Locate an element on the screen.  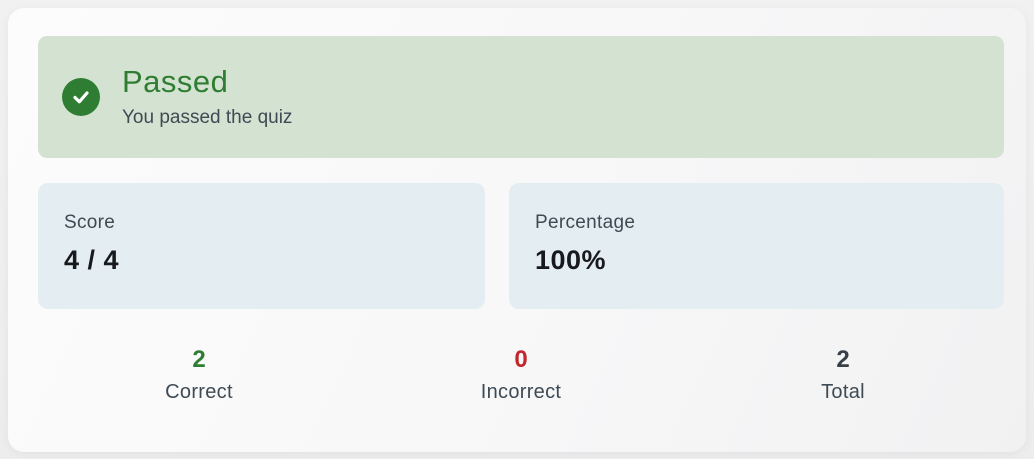
stat-incorrect-value: 0 is located at coordinates (521, 359).